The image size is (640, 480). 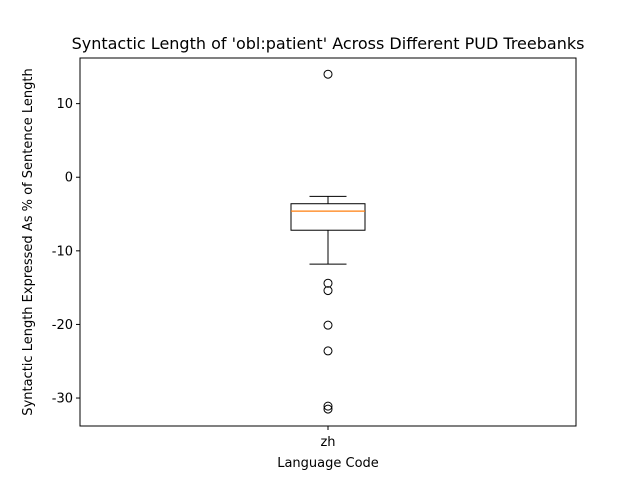 What do you see at coordinates (69, 178) in the screenshot?
I see `y-tick-label: 0` at bounding box center [69, 178].